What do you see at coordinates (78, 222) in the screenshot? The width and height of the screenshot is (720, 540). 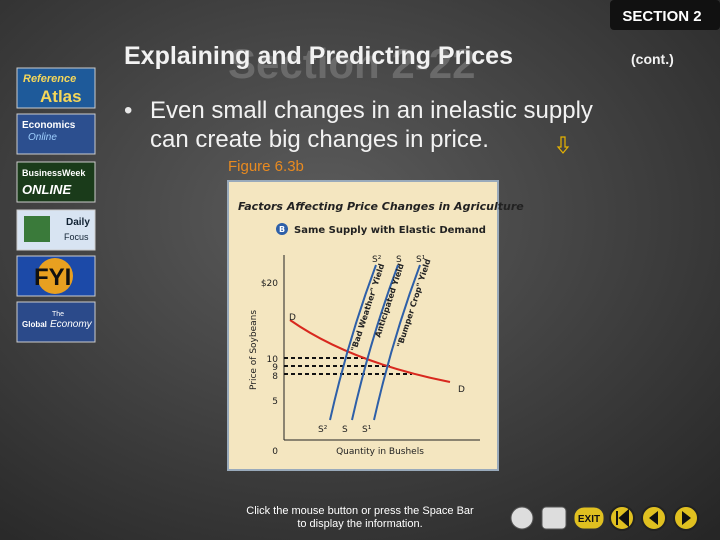 I see `button-text: Daily` at bounding box center [78, 222].